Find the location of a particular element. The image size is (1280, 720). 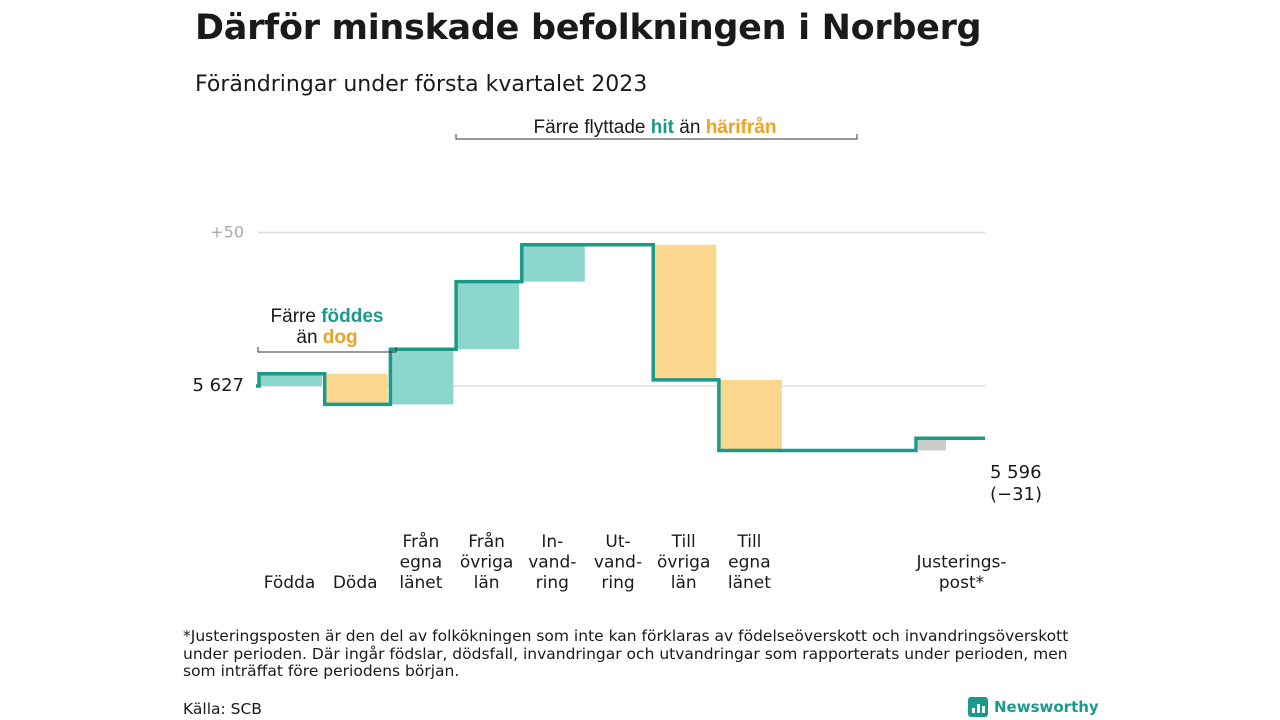

category-label: Justerings- is located at coordinates (960, 563).